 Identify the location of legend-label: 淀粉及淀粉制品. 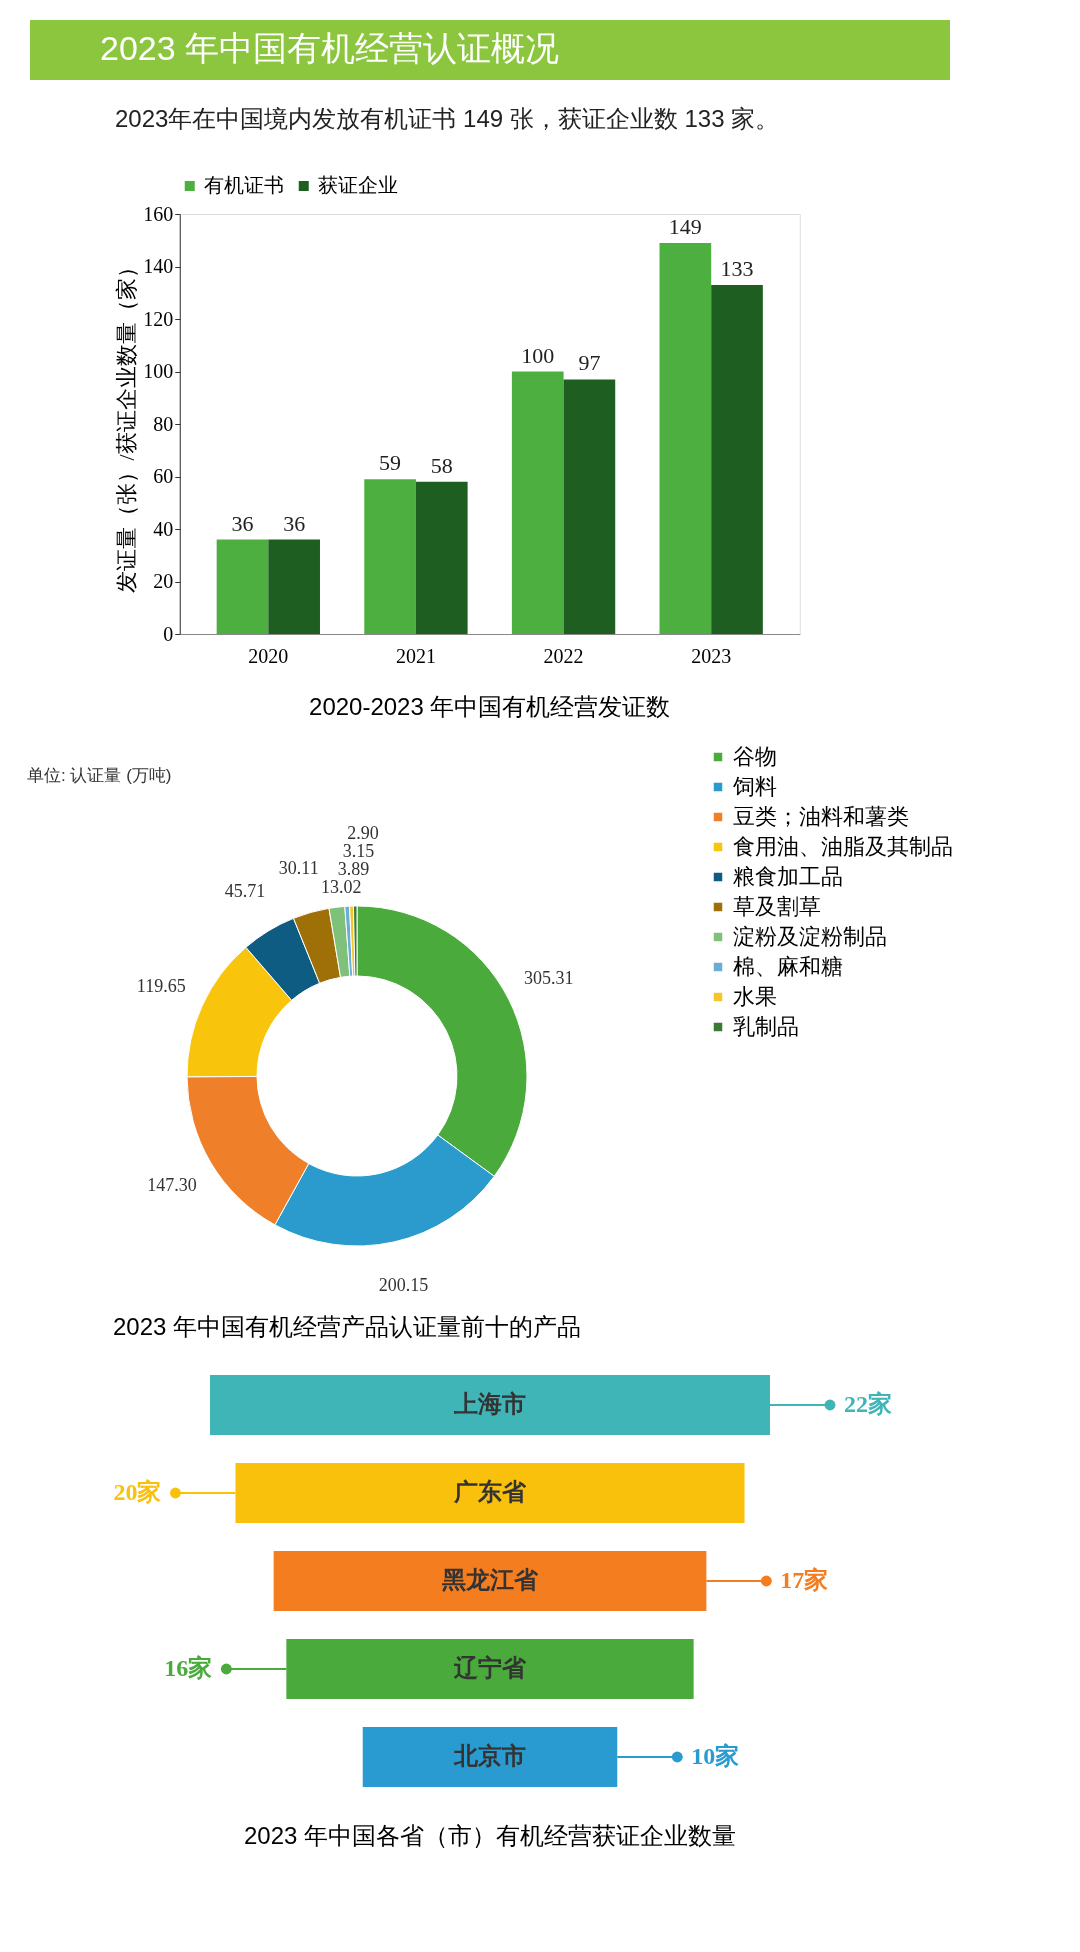
(810, 936).